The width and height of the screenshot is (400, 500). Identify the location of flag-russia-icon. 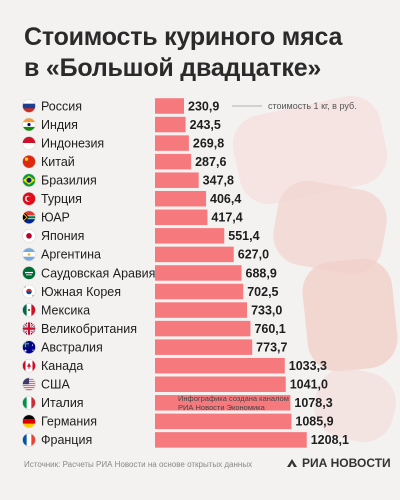
(29, 106).